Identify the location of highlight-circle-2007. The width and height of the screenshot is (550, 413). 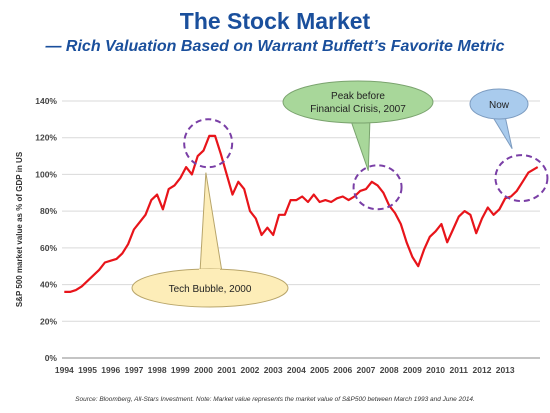
(377, 187).